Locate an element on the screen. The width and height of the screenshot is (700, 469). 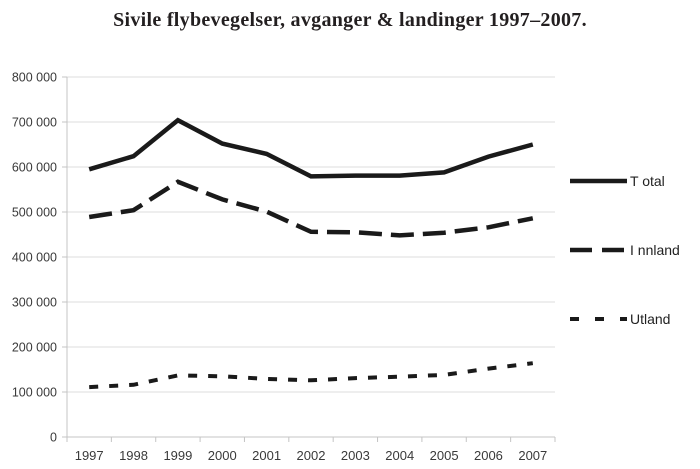
series-line-innland is located at coordinates (311, 208).